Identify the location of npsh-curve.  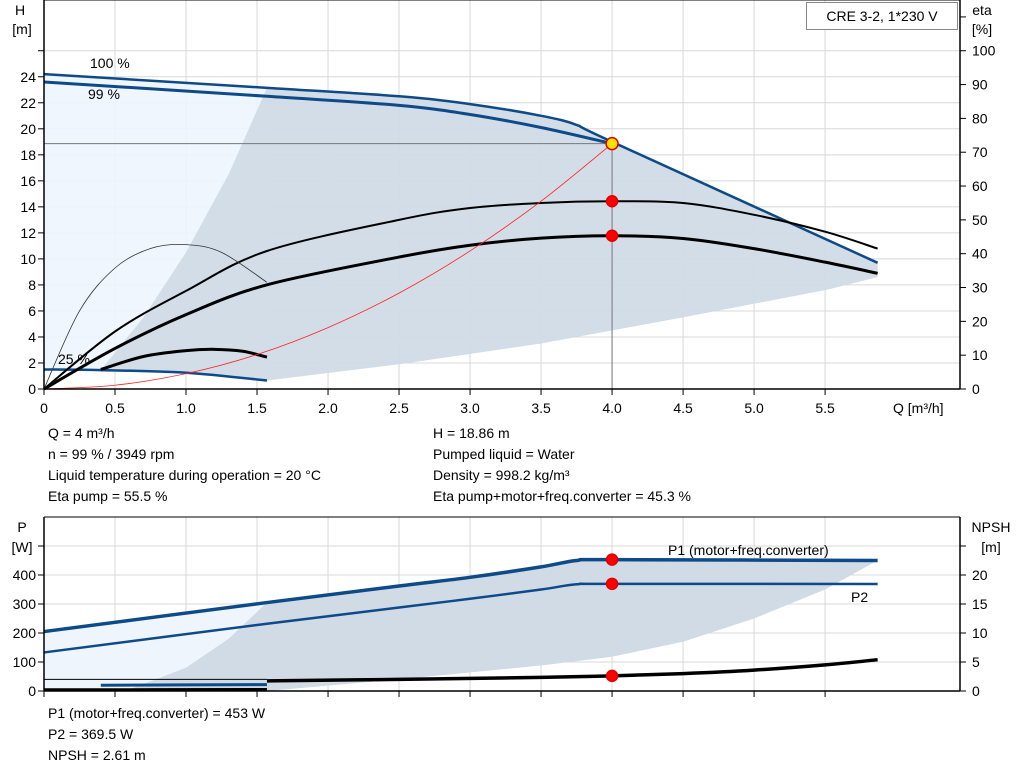
(572, 670).